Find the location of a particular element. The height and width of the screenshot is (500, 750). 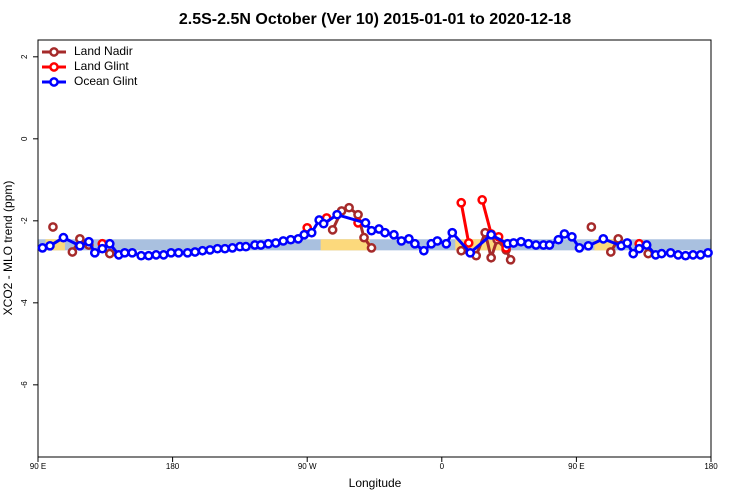

y-tick-label: -2 is located at coordinates (24, 221).